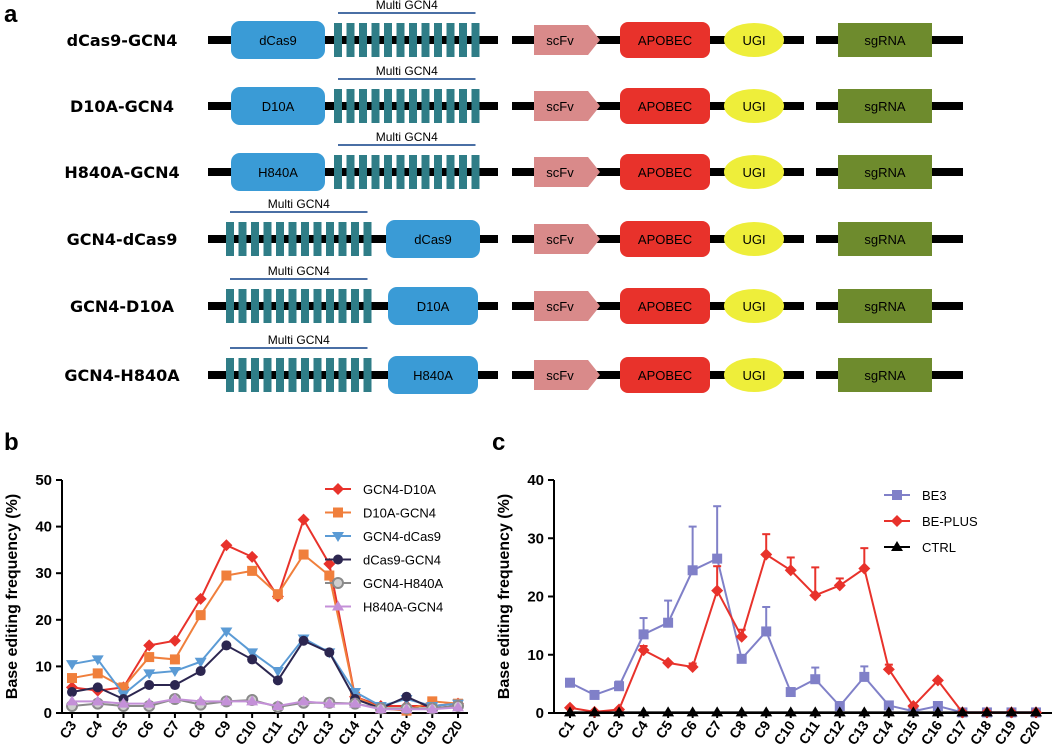  What do you see at coordinates (535, 655) in the screenshot?
I see `y-tick-label: 10` at bounding box center [535, 655].